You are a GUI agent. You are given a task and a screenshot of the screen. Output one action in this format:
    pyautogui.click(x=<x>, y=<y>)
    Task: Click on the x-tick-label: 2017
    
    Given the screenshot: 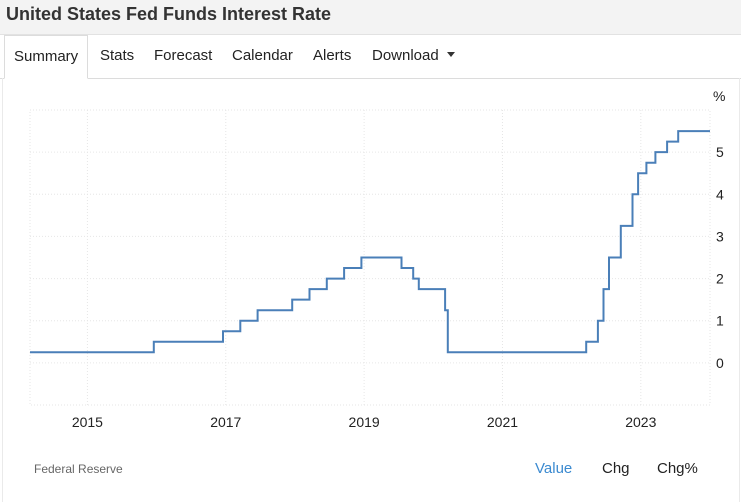 What is the action you would take?
    pyautogui.click(x=225, y=421)
    